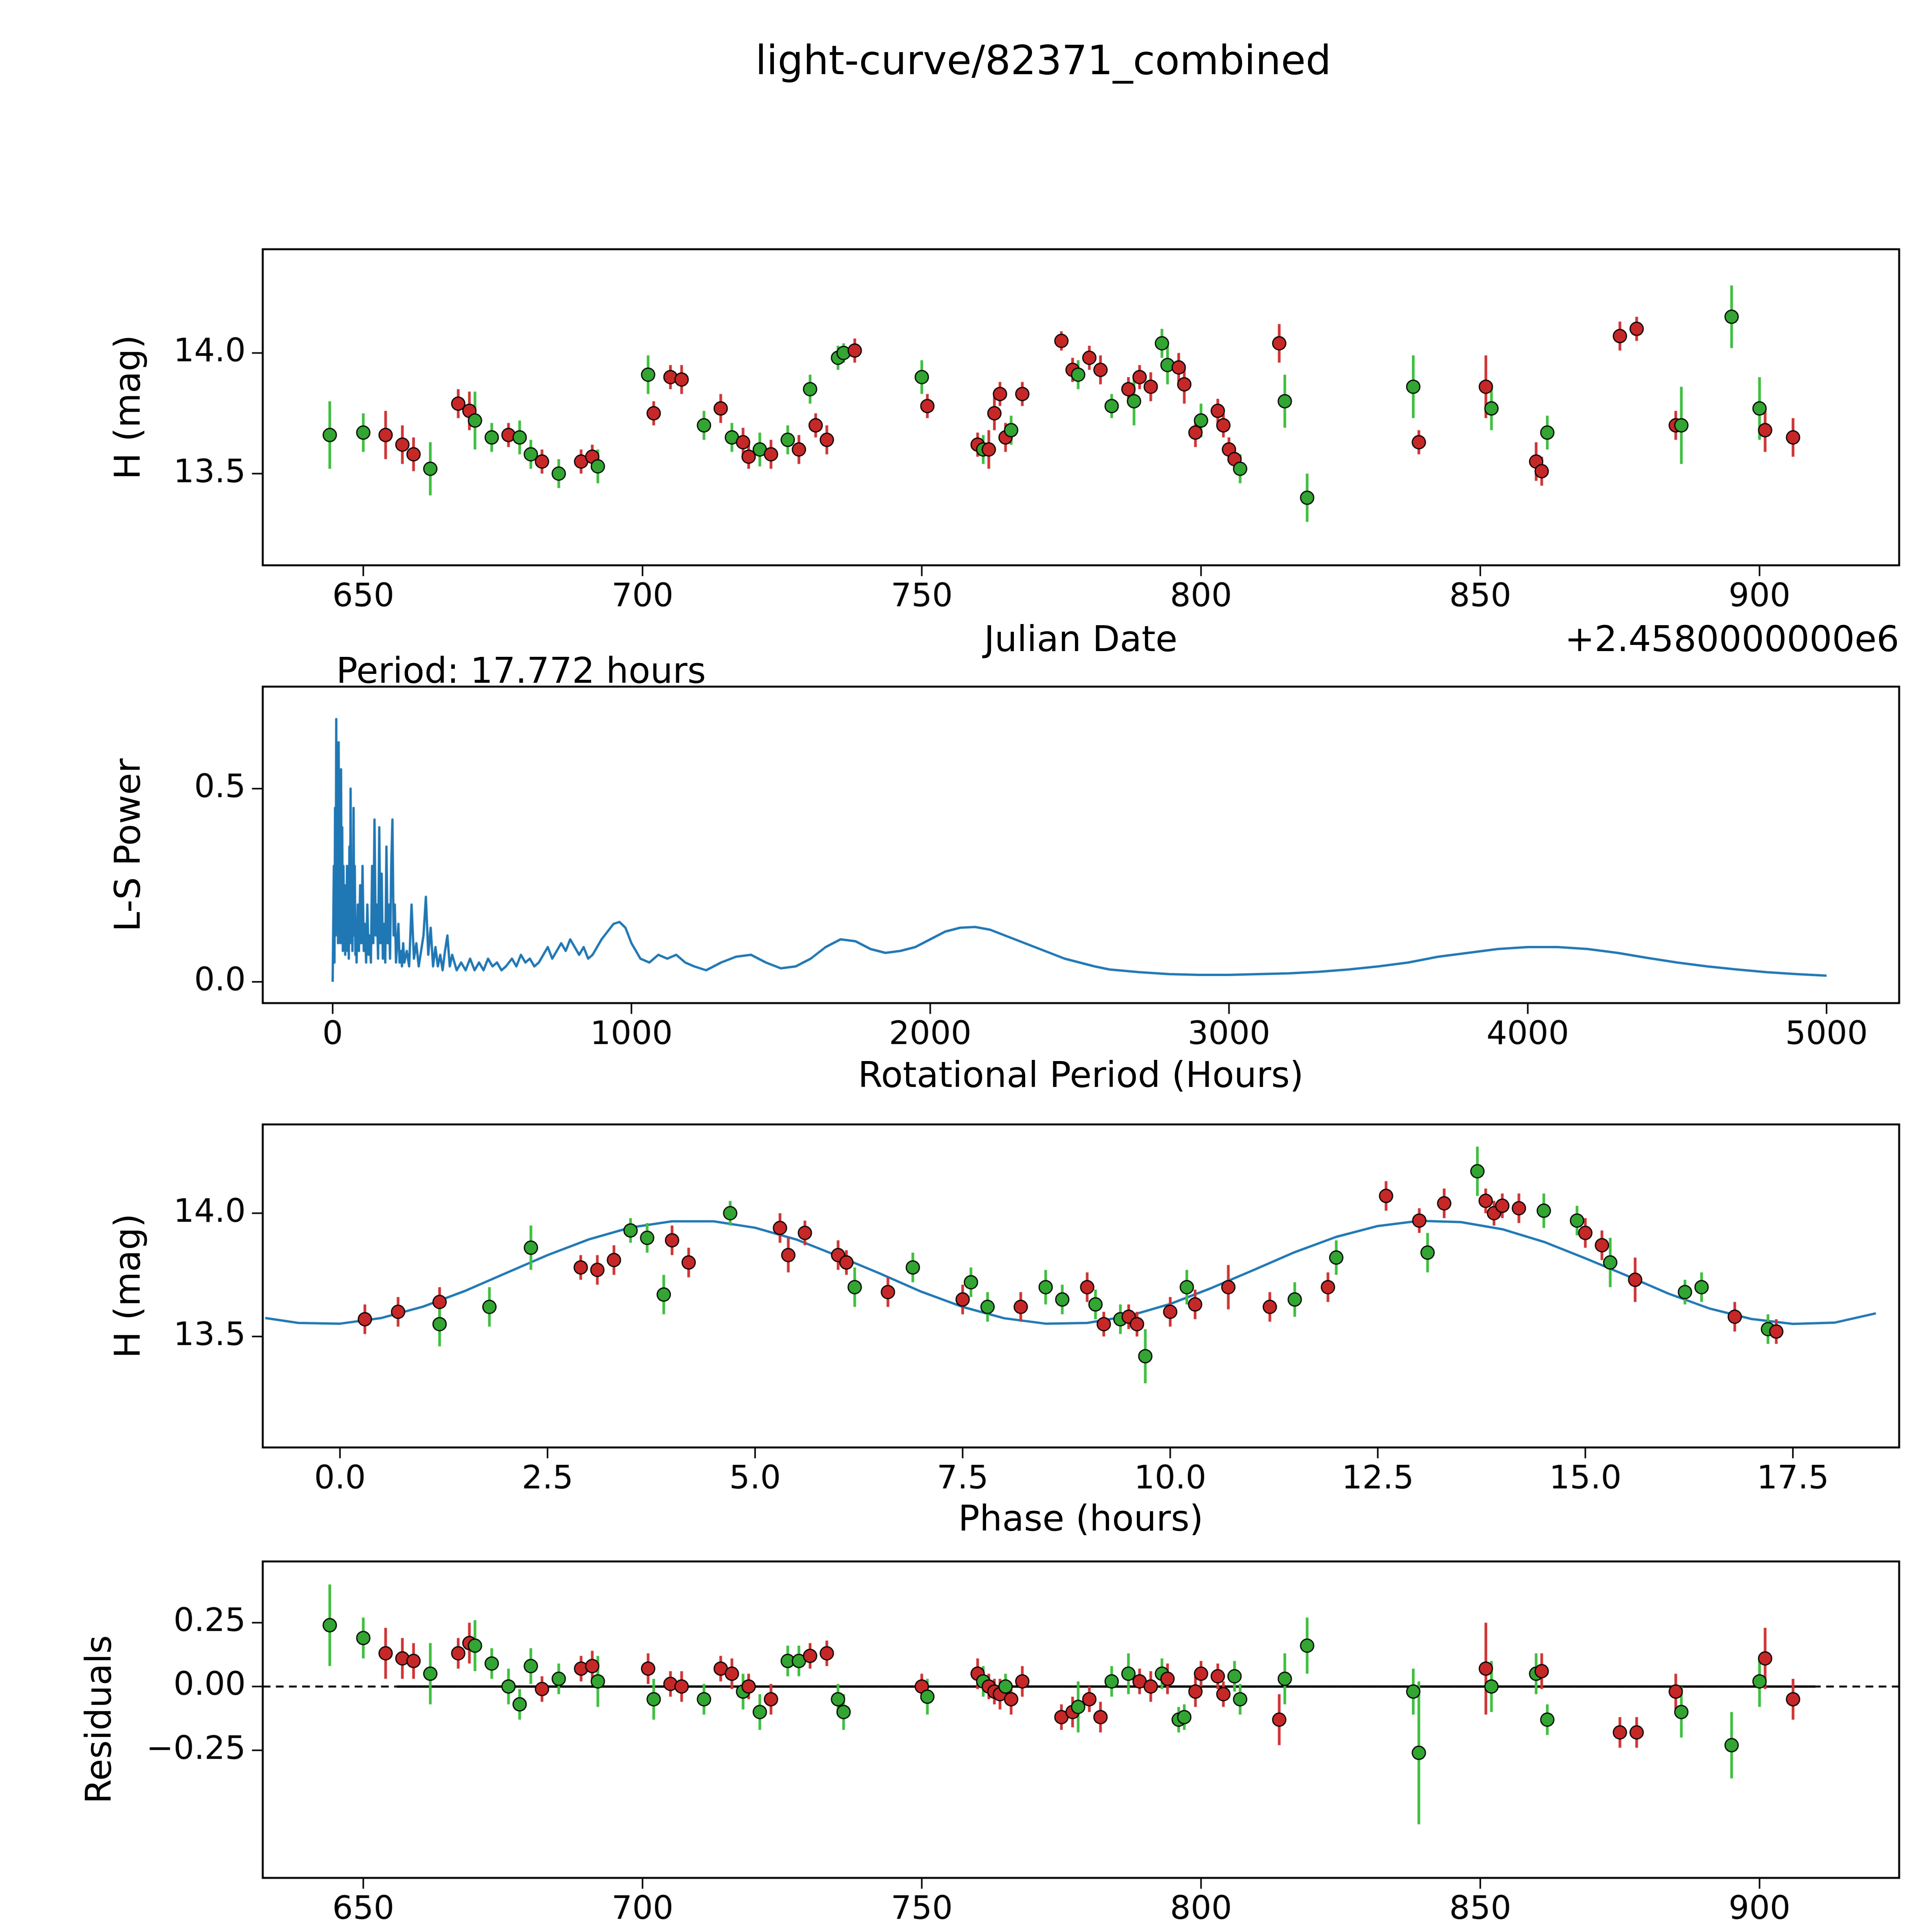 The image size is (1932, 1932). Describe the element at coordinates (128, 407) in the screenshot. I see `light-curve-ylabel: H (mag)` at that location.